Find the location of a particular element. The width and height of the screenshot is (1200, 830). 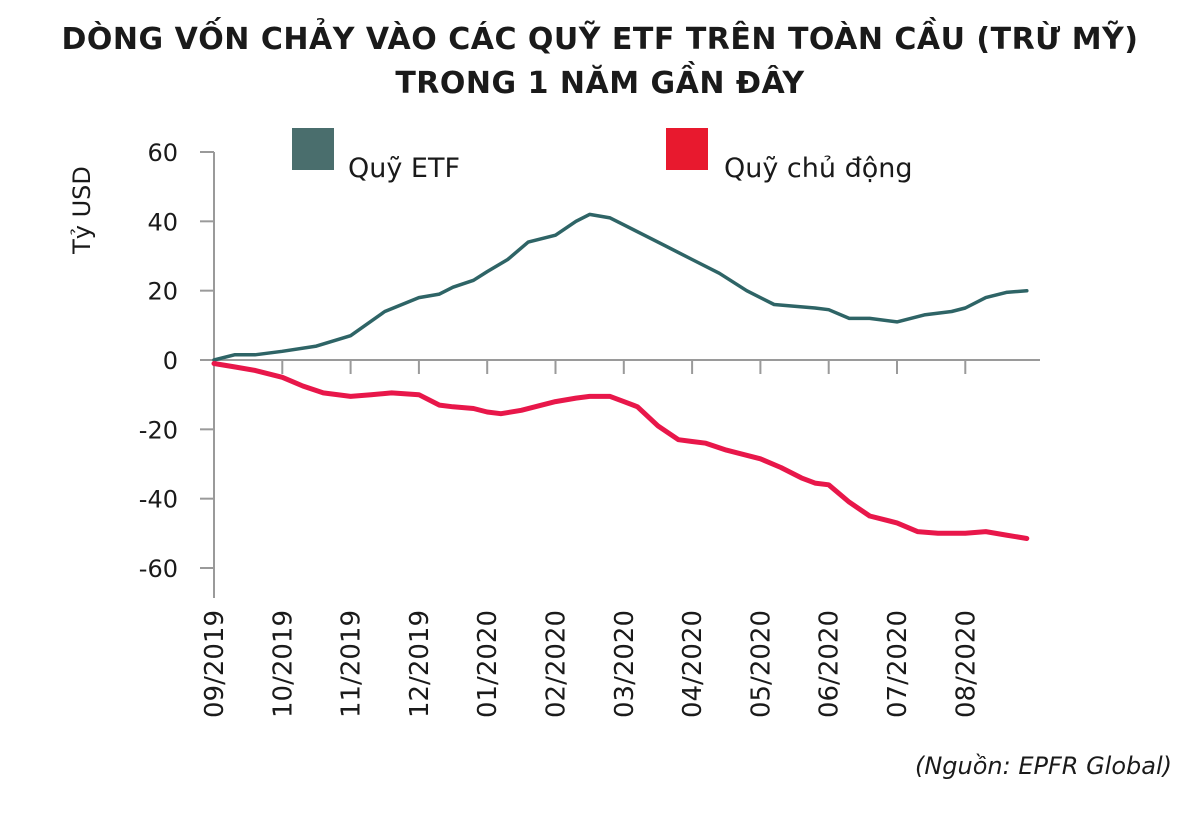

x-tick-label: 07/2020 is located at coordinates (898, 664).